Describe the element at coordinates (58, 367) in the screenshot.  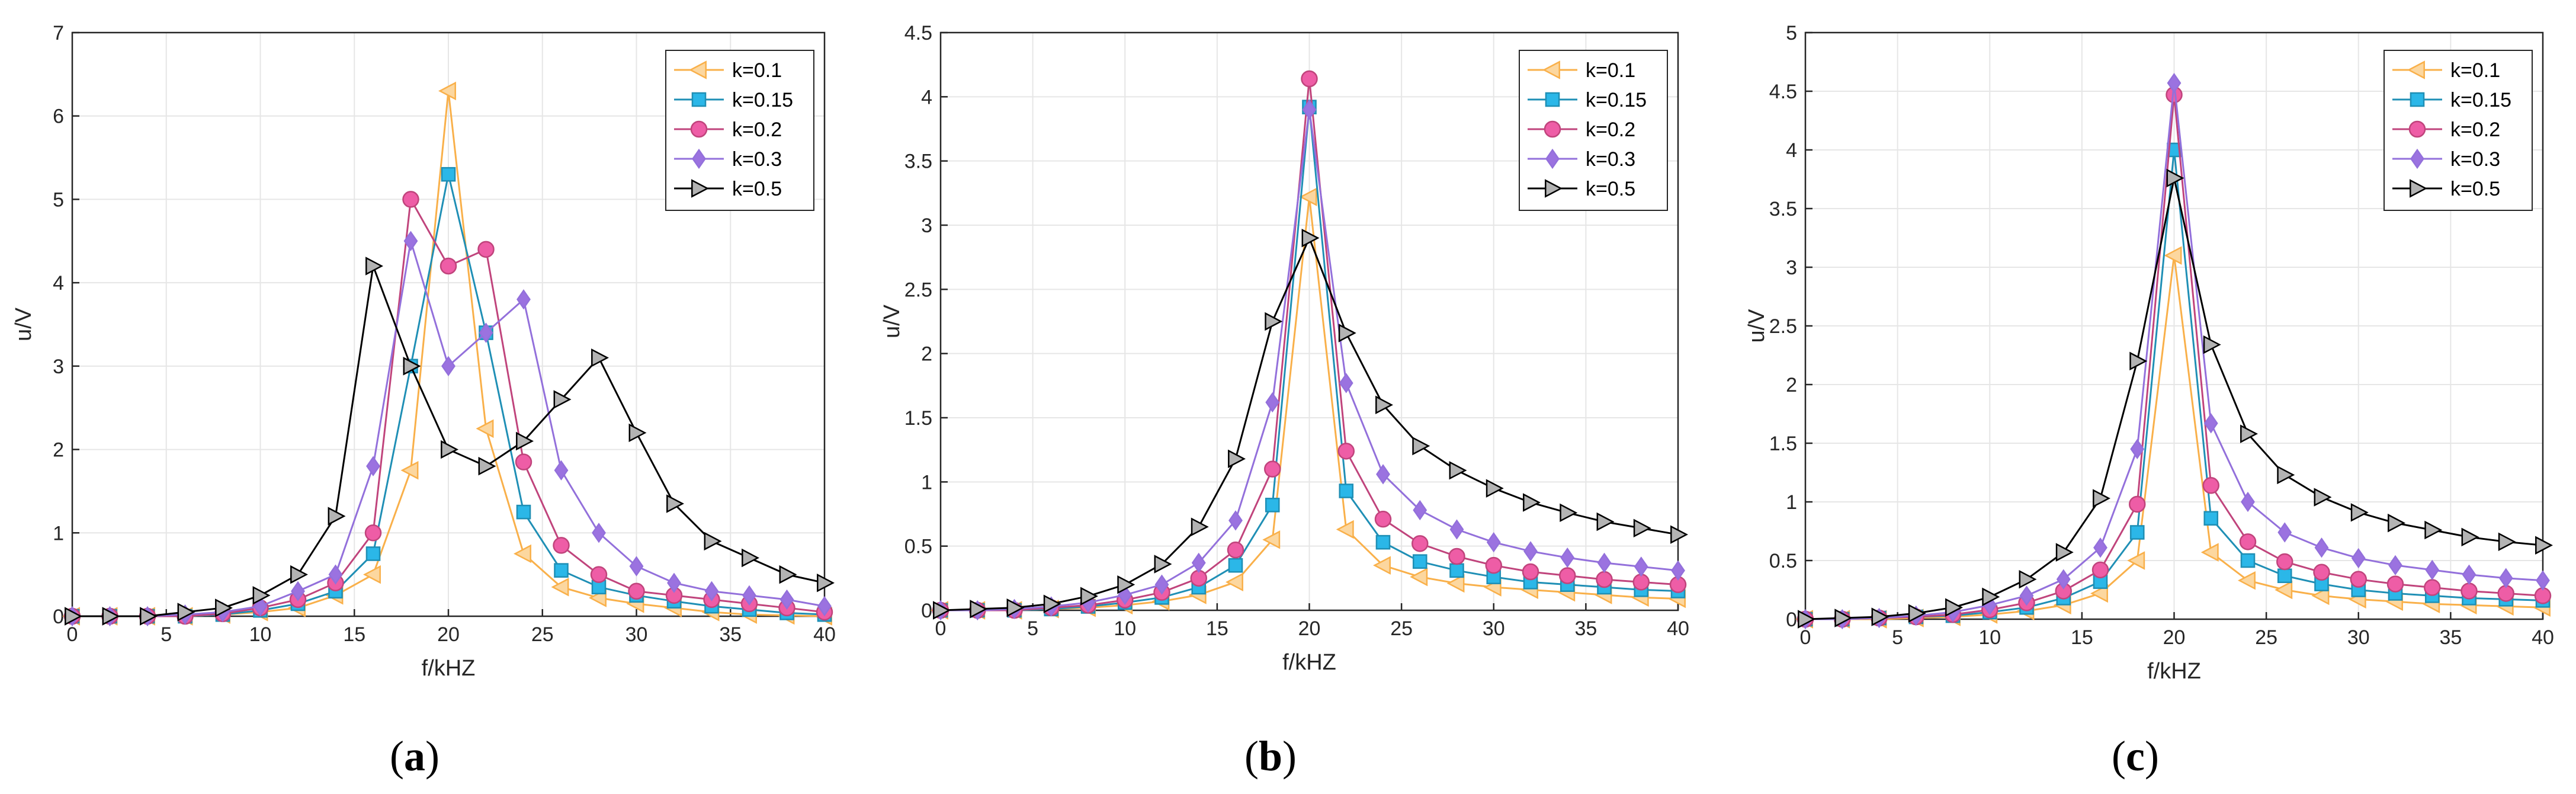
I see `y-tick-label: 3` at that location.